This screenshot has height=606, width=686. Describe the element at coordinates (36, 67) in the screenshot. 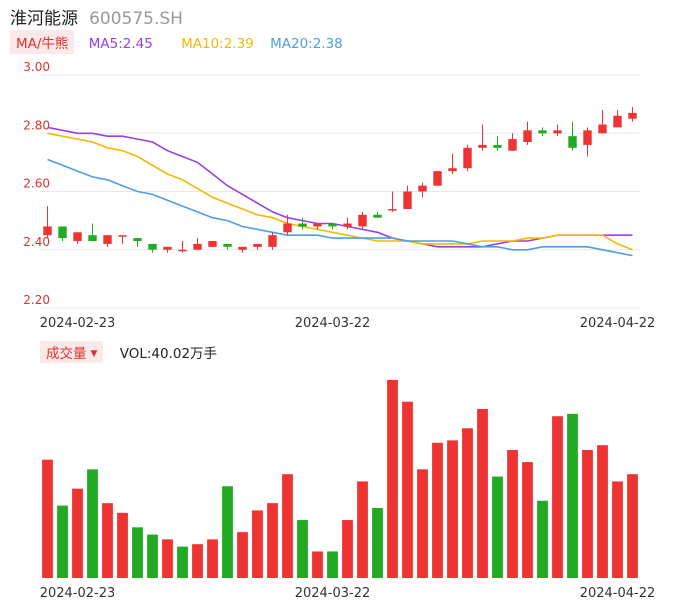

I see `y-tick-label: 3.00` at that location.